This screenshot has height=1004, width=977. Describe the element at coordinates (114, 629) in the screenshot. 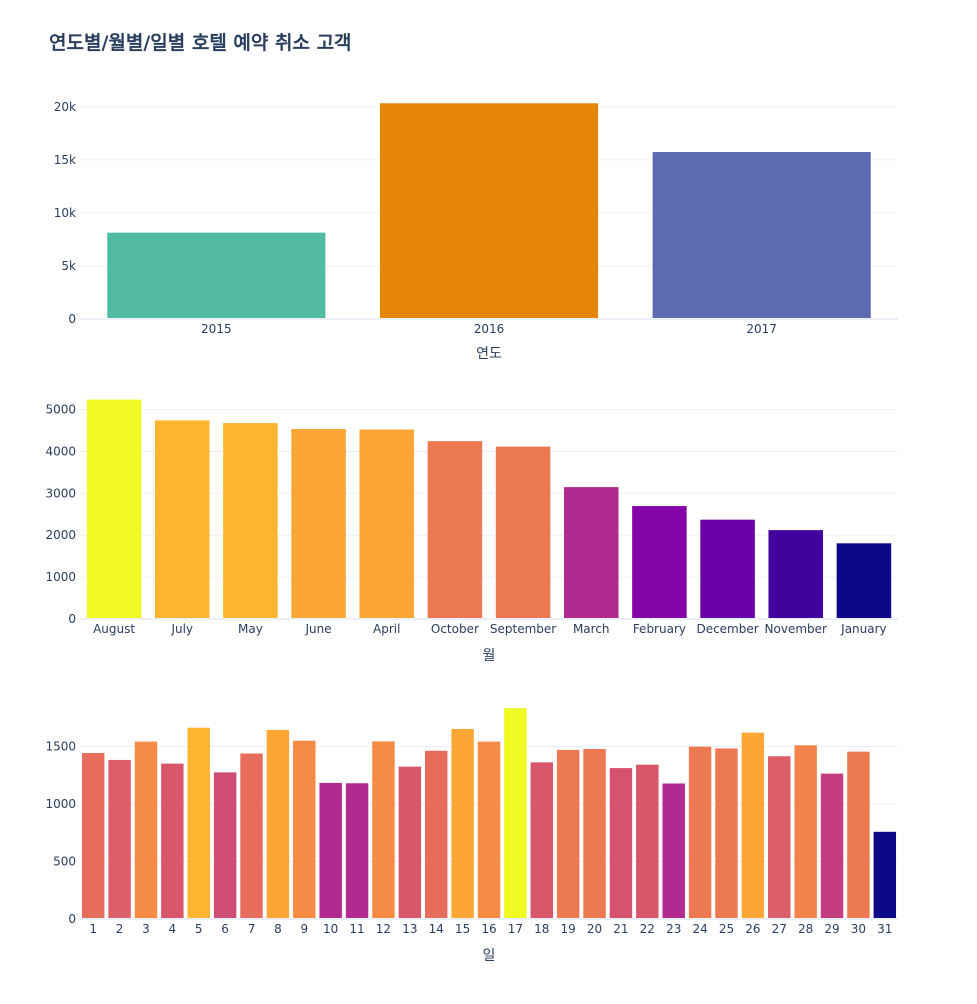

I see `x-tick-label: August` at that location.